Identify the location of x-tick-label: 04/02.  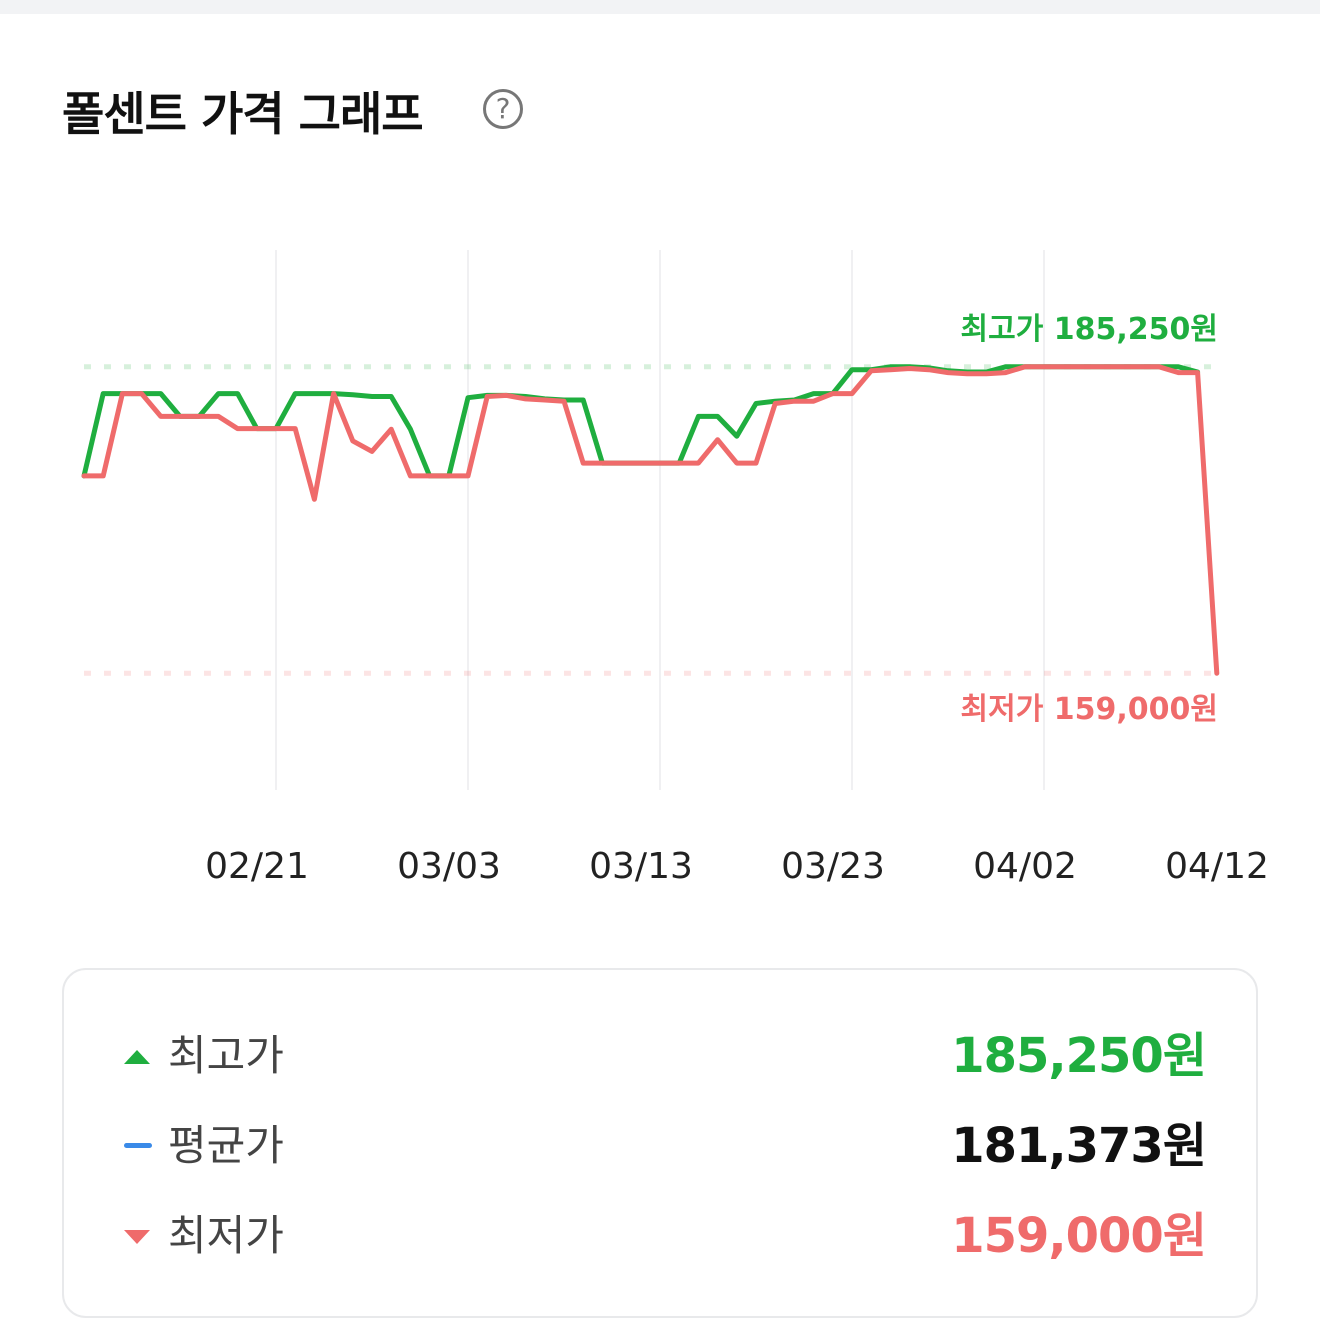
(1025, 866).